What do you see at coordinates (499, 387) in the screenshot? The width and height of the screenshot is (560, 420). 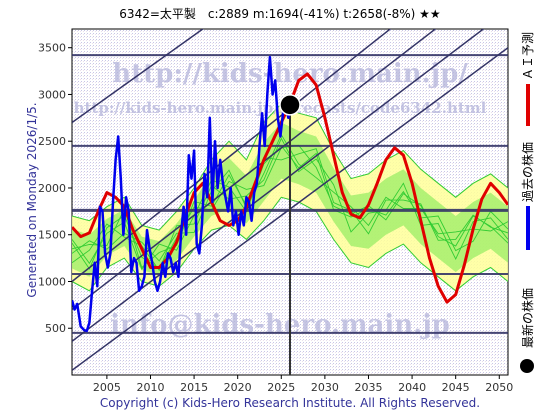 I see `x-tick-label: 2050` at bounding box center [499, 387].